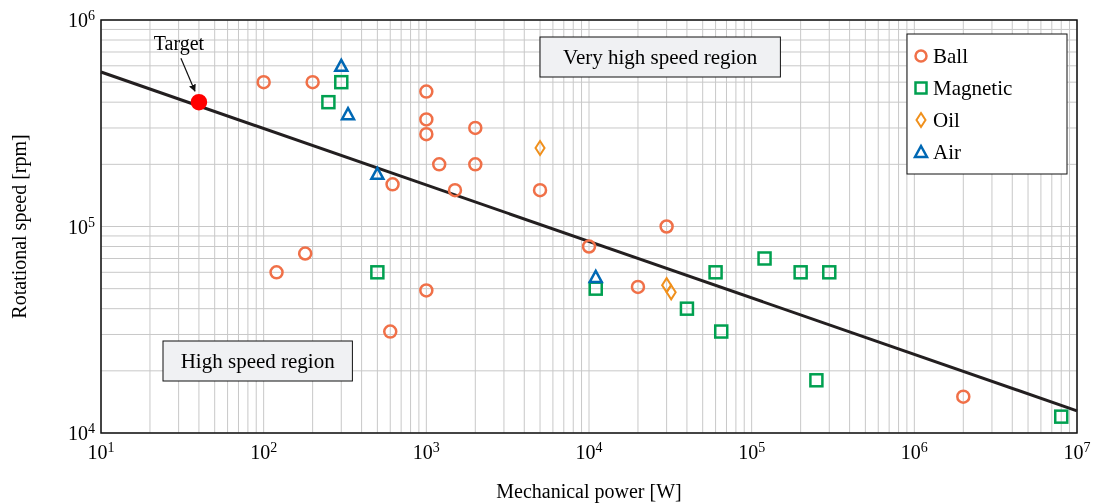 This screenshot has height=504, width=1097. What do you see at coordinates (589, 451) in the screenshot?
I see `x-tick-label: 10$^{4}$` at bounding box center [589, 451].